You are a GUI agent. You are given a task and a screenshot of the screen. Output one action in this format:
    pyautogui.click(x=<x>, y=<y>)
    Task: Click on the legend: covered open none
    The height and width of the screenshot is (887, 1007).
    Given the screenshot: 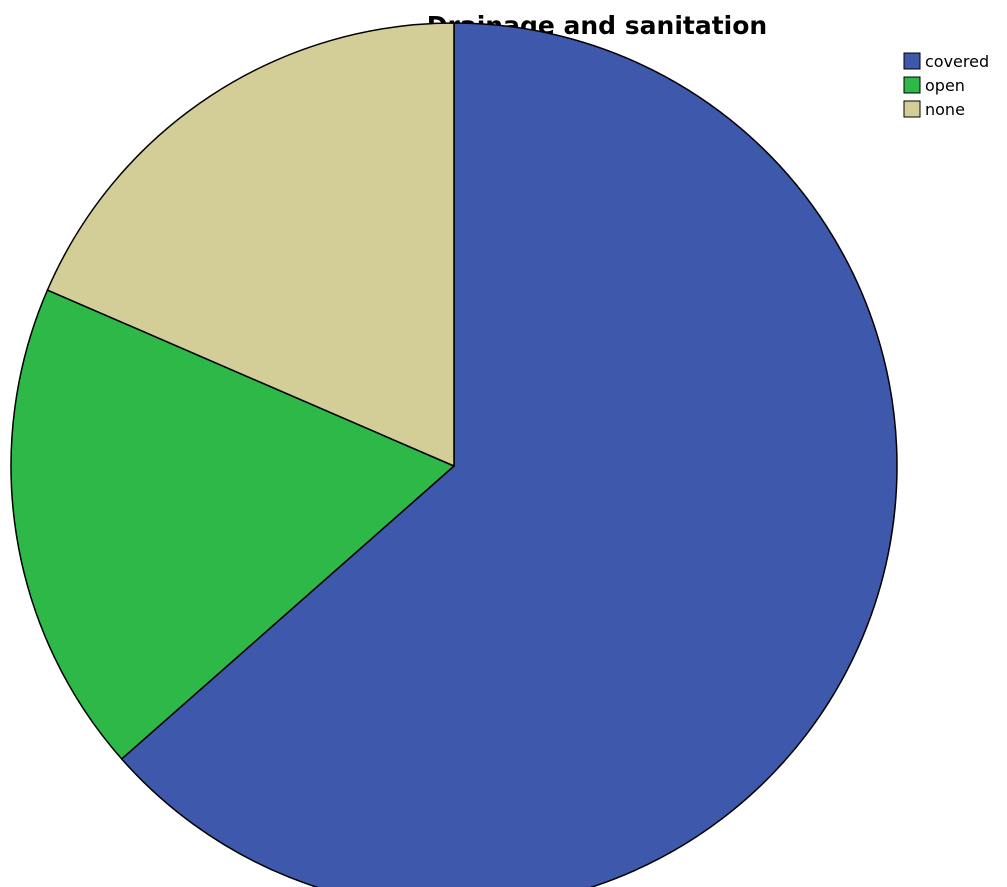 What is the action you would take?
    pyautogui.click(x=946, y=85)
    